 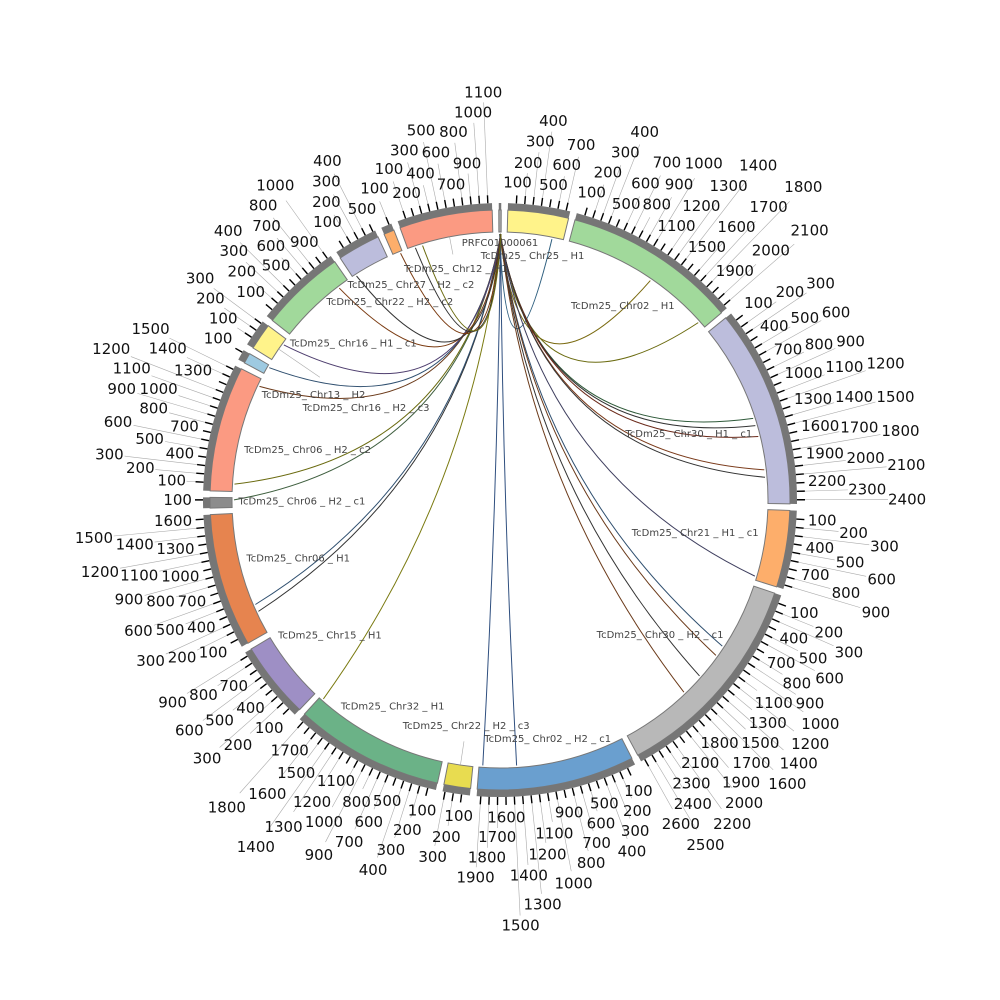 I want to click on tick-label: 2600, so click(x=681, y=824).